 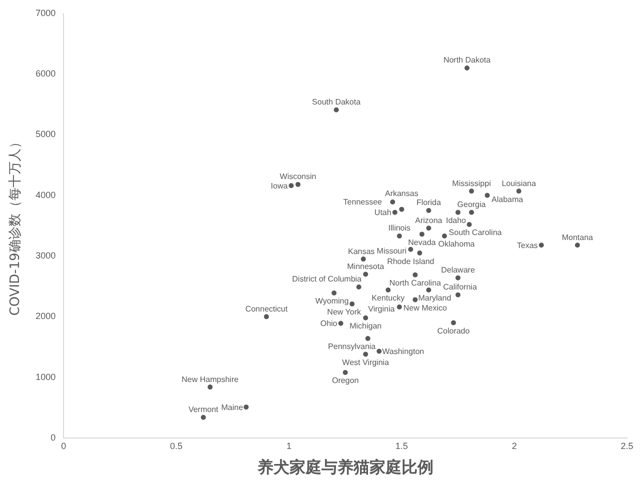 What do you see at coordinates (53, 437) in the screenshot?
I see `y-tick-label: 0` at bounding box center [53, 437].